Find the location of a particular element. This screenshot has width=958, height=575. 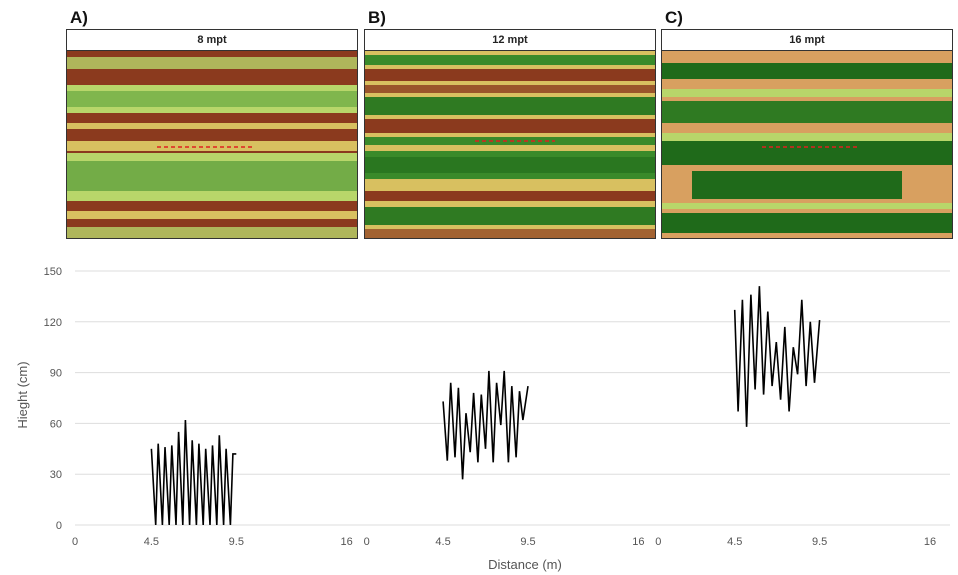

panel-letter-c: C) is located at coordinates (674, 17).